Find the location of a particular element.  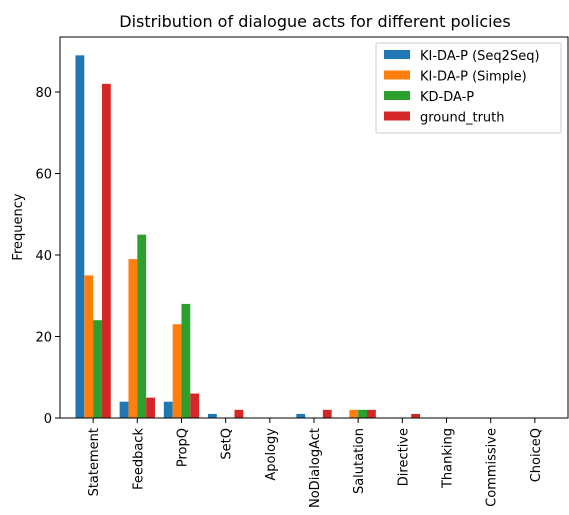

bar-KI-DA-P (Simple)-PropQ is located at coordinates (177, 371).